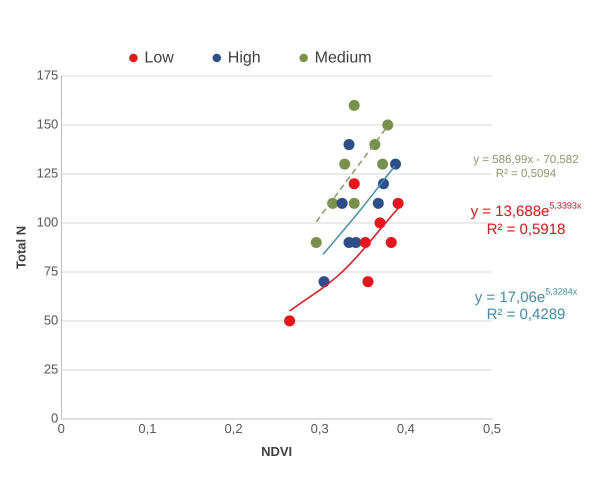  What do you see at coordinates (276, 451) in the screenshot?
I see `x-axis-title: NDVI` at bounding box center [276, 451].